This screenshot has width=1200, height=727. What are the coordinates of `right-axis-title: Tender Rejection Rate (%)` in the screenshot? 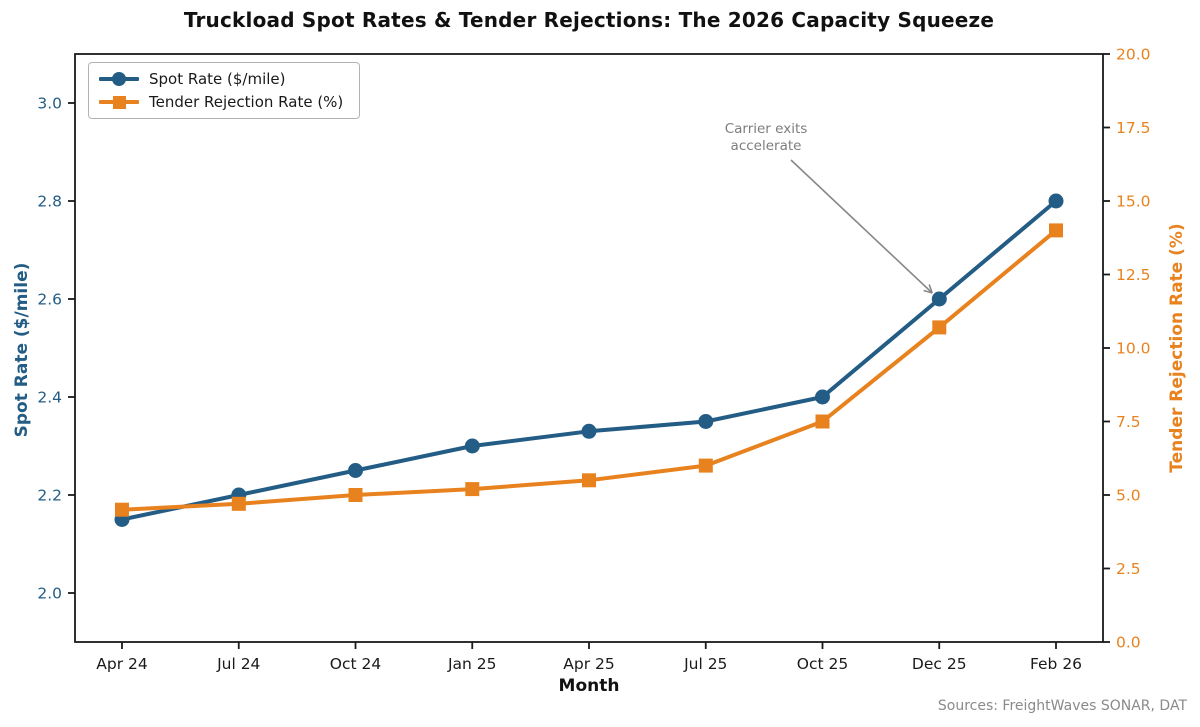 It's located at (1177, 348).